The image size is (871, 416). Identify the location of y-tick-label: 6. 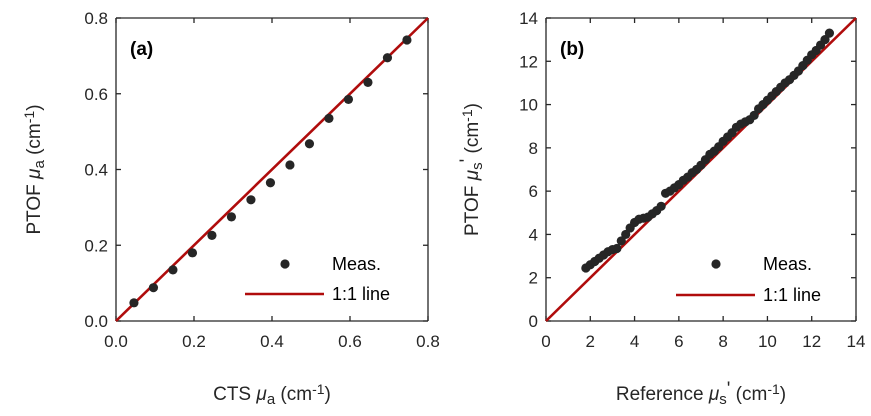
(533, 191).